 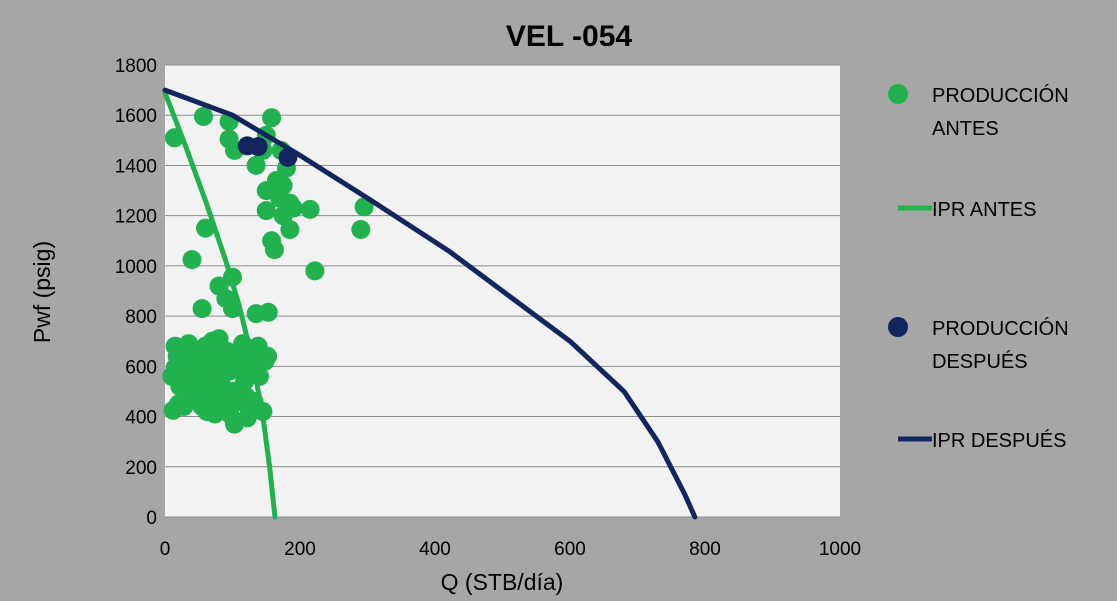 What do you see at coordinates (141, 468) in the screenshot?
I see `y-tick-label: 200` at bounding box center [141, 468].